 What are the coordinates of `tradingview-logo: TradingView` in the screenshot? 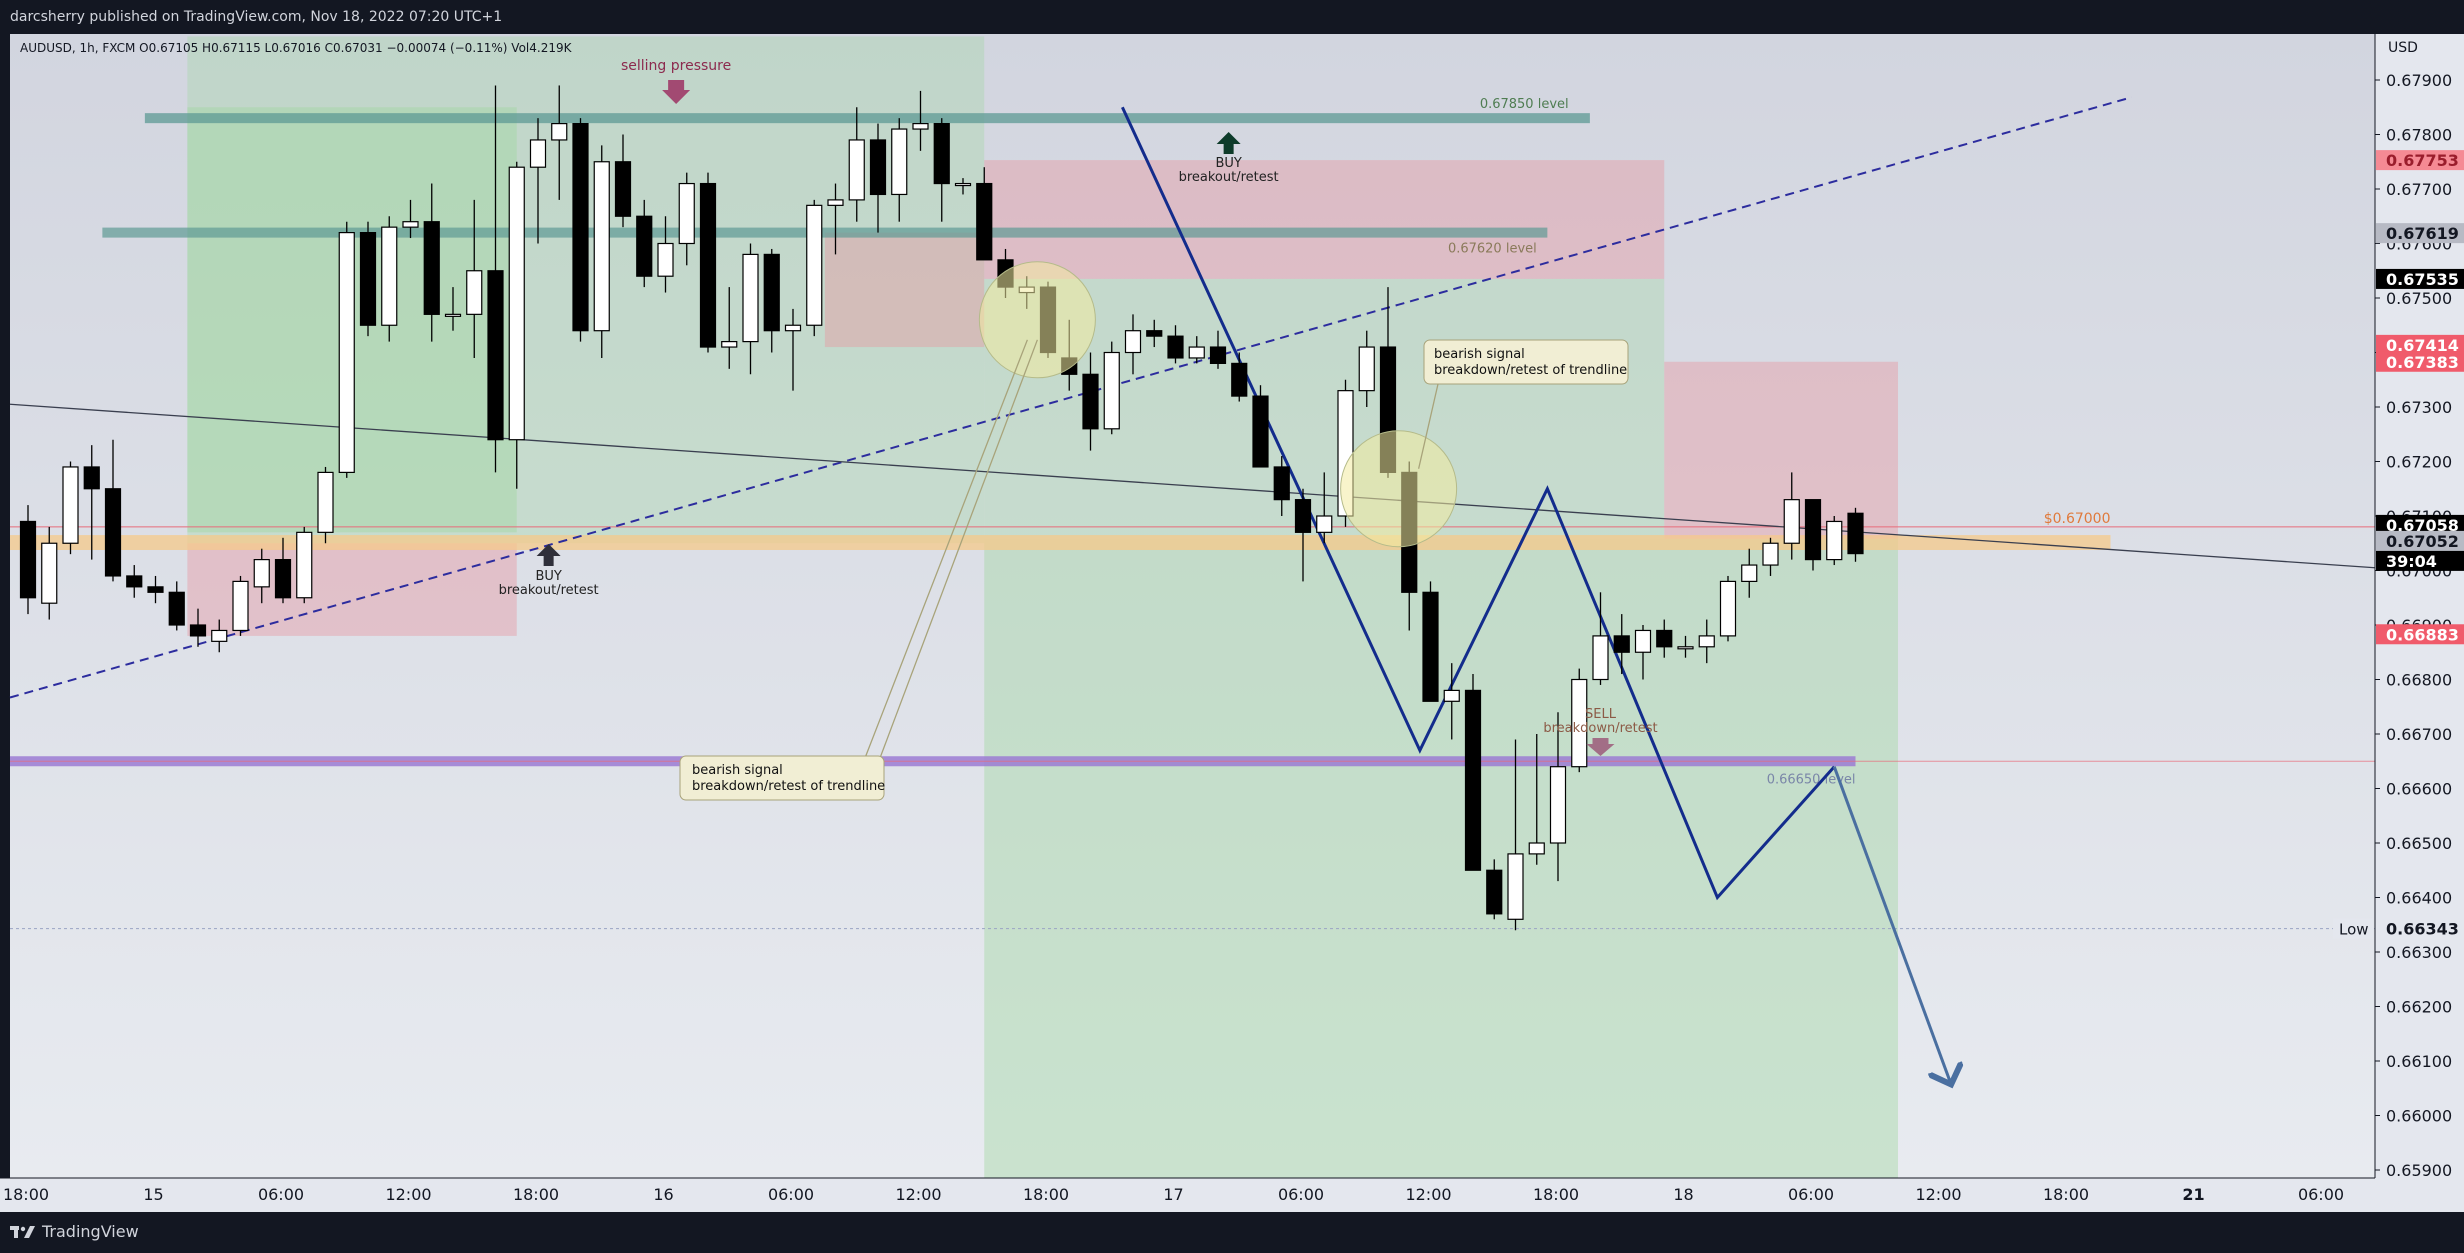 It's located at (69, 1231).